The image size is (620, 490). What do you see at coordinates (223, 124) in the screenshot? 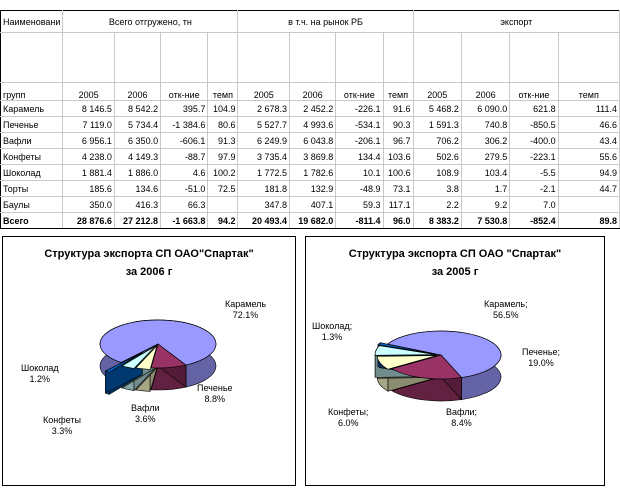
I see `data-cell: 80.6` at bounding box center [223, 124].